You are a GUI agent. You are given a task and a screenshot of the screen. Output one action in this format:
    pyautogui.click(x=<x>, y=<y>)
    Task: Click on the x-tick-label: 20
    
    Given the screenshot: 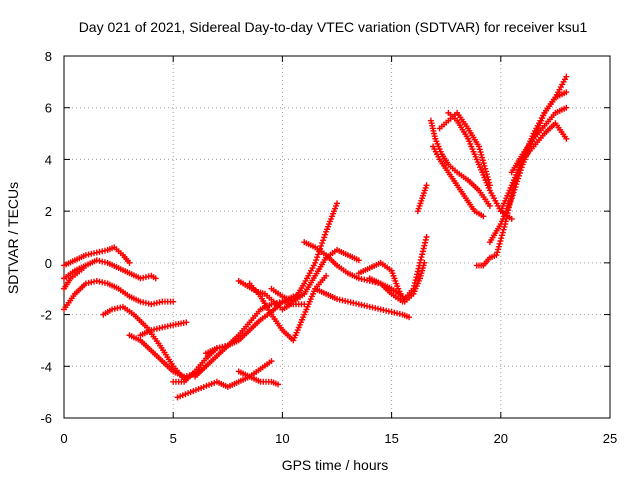 What is the action you would take?
    pyautogui.click(x=501, y=438)
    